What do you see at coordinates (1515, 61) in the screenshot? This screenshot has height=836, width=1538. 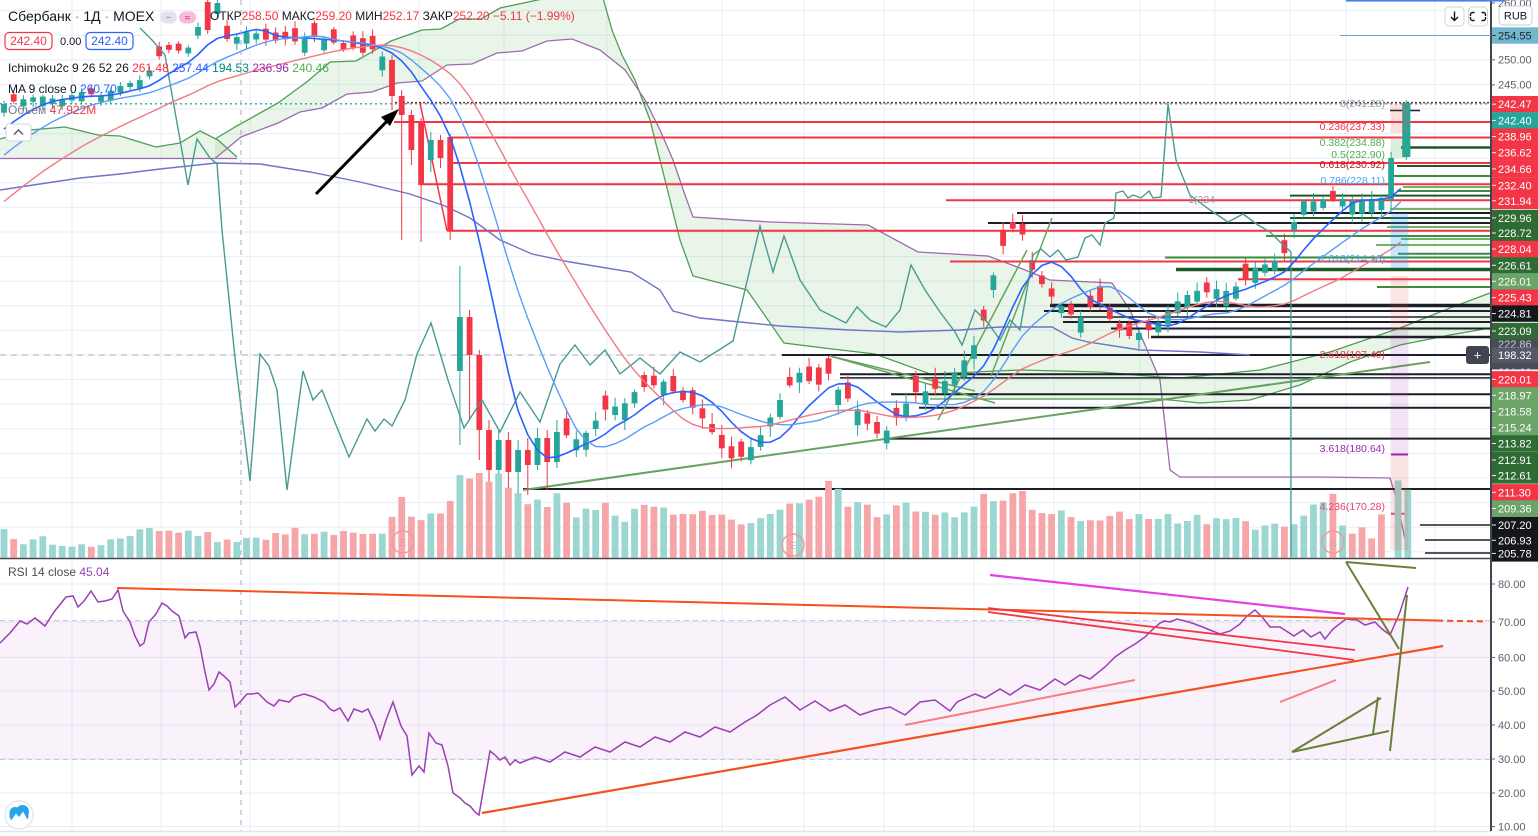 I see `svg-text: 250.00` at bounding box center [1515, 61].